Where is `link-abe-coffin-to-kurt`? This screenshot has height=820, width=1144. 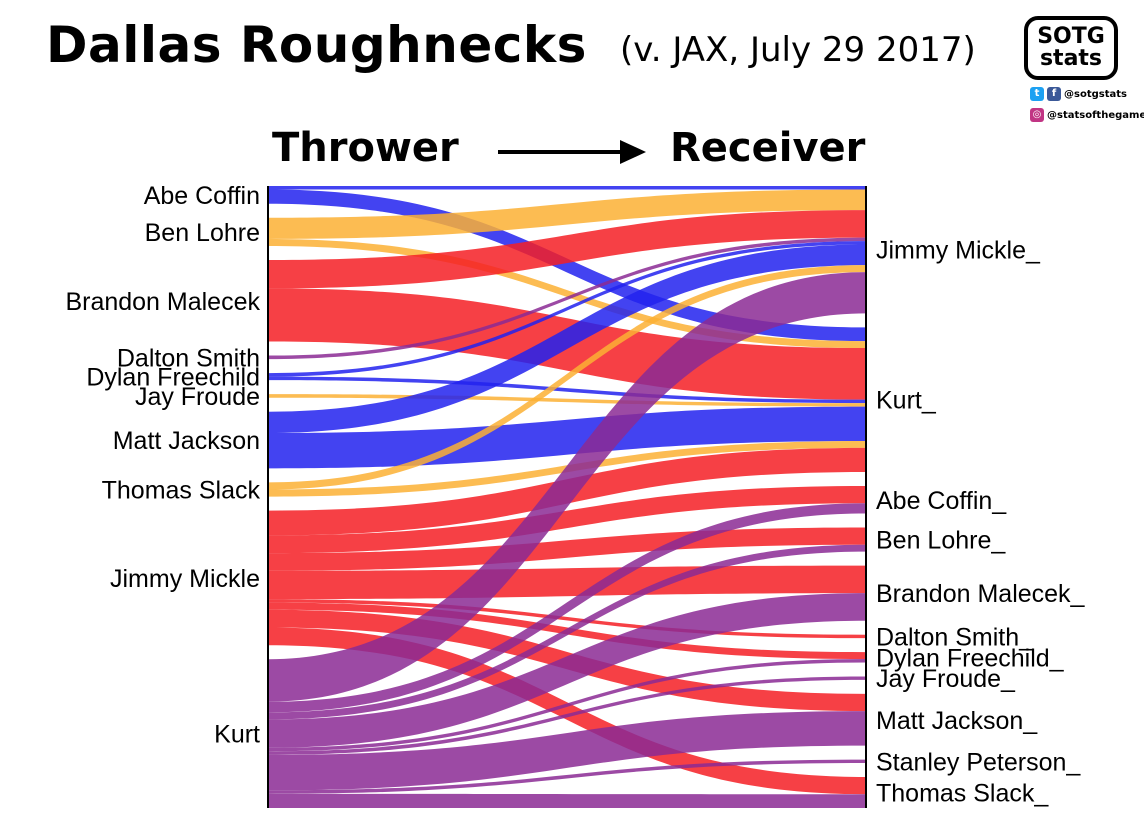 link-abe-coffin-to-kurt is located at coordinates (567, 265).